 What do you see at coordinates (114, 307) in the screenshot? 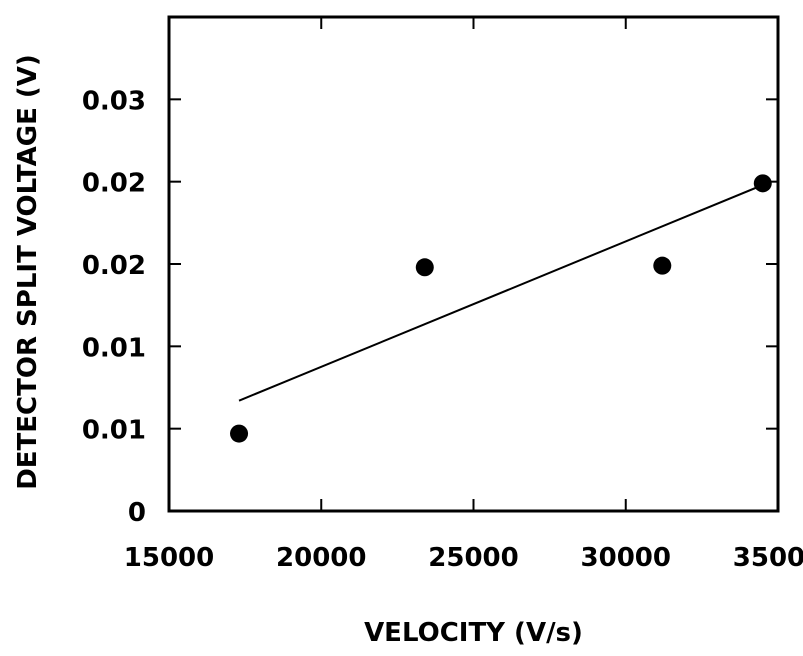
I see `y-tick-labels: 0 0.01 0.01 0.02 0.02 0.03` at bounding box center [114, 307].